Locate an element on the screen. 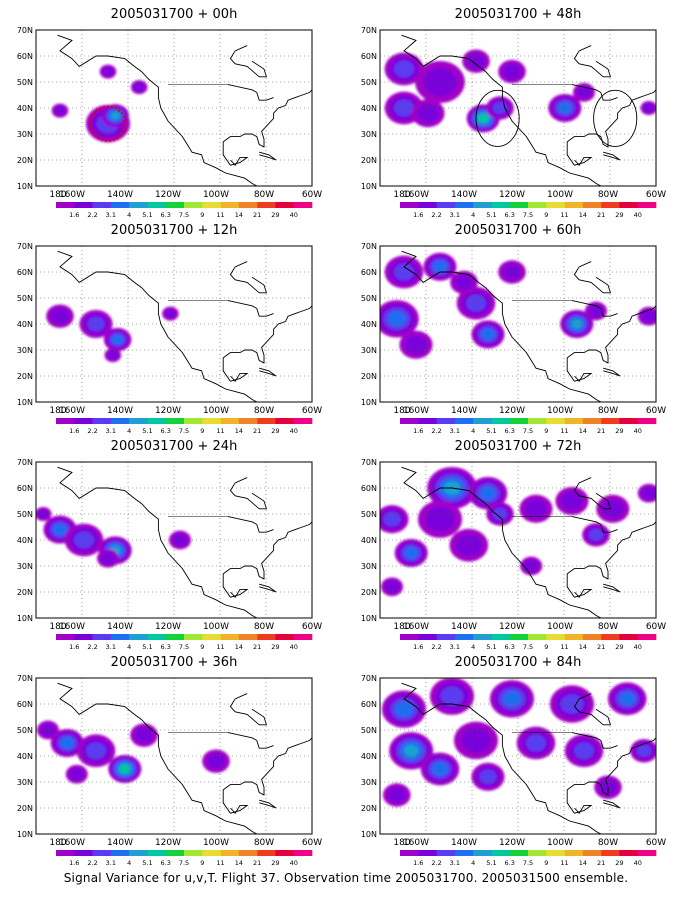 Image resolution: width=692 pixels, height=900 pixels. panel-title: 2005031700 + 36h is located at coordinates (174, 662).